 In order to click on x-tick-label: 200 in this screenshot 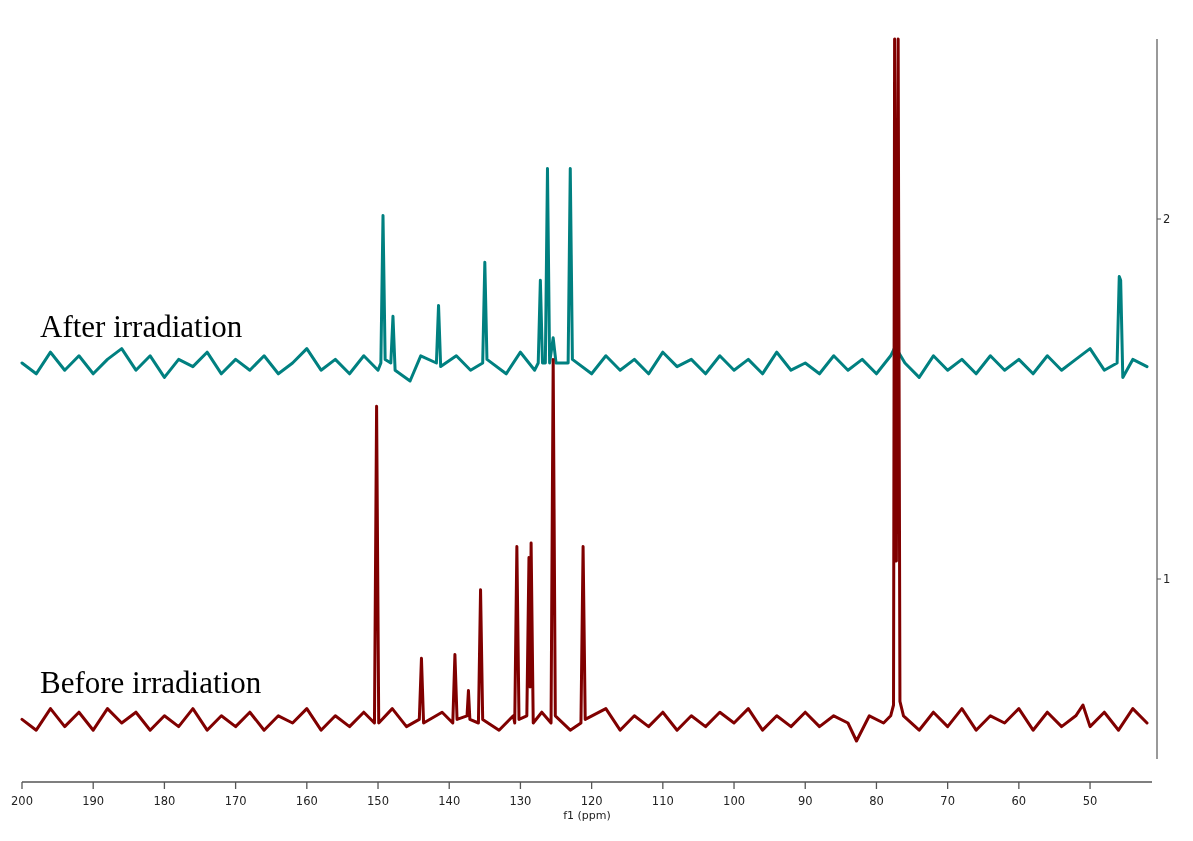, I will do `click(22, 801)`.